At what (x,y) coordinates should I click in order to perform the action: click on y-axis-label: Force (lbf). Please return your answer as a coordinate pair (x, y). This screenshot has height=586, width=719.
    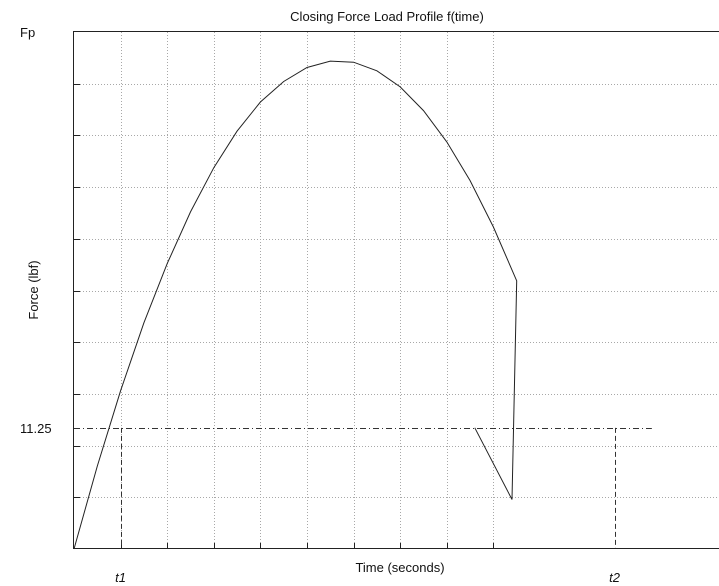
    Looking at the image, I should click on (33, 289).